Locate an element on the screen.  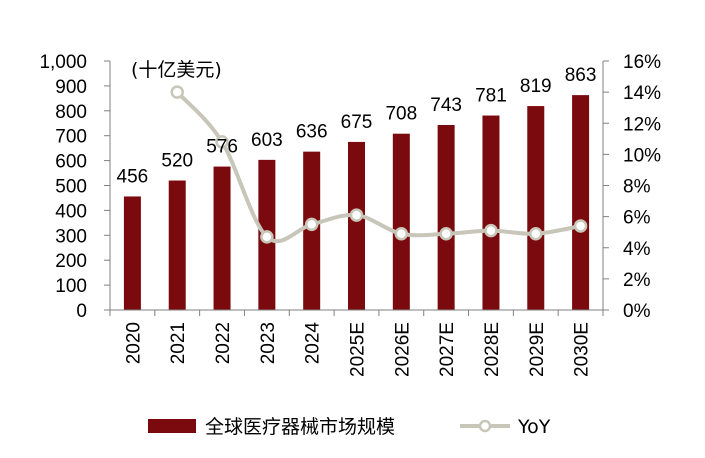
left-tick-label: 800 is located at coordinates (71, 112).